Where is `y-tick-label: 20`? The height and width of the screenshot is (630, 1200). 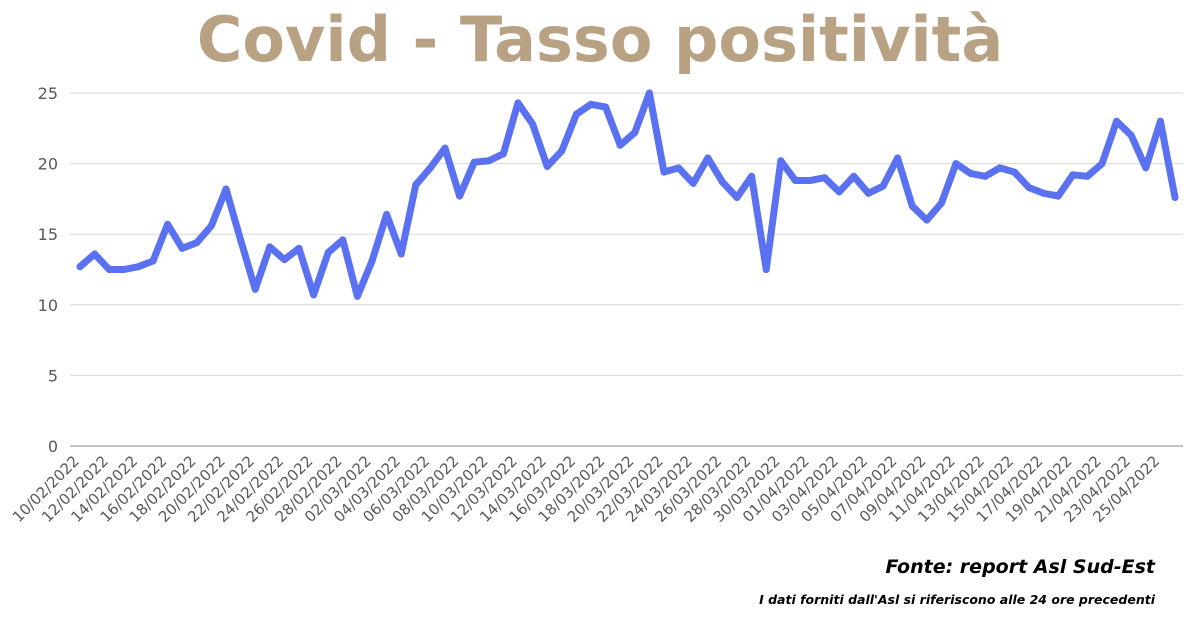
y-tick-label: 20 is located at coordinates (48, 164).